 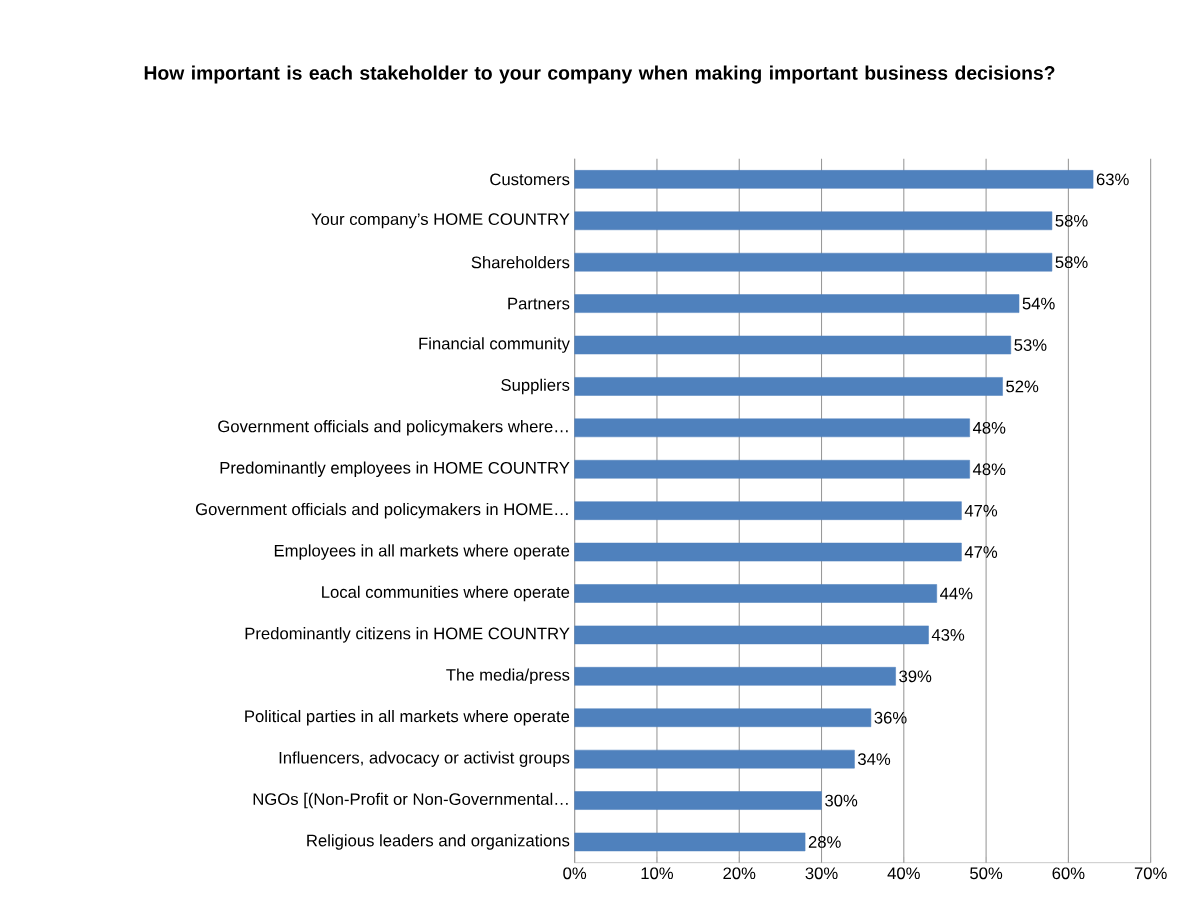 I want to click on y-tick-label: Your company’s HOME COUNTRY, so click(x=440, y=221).